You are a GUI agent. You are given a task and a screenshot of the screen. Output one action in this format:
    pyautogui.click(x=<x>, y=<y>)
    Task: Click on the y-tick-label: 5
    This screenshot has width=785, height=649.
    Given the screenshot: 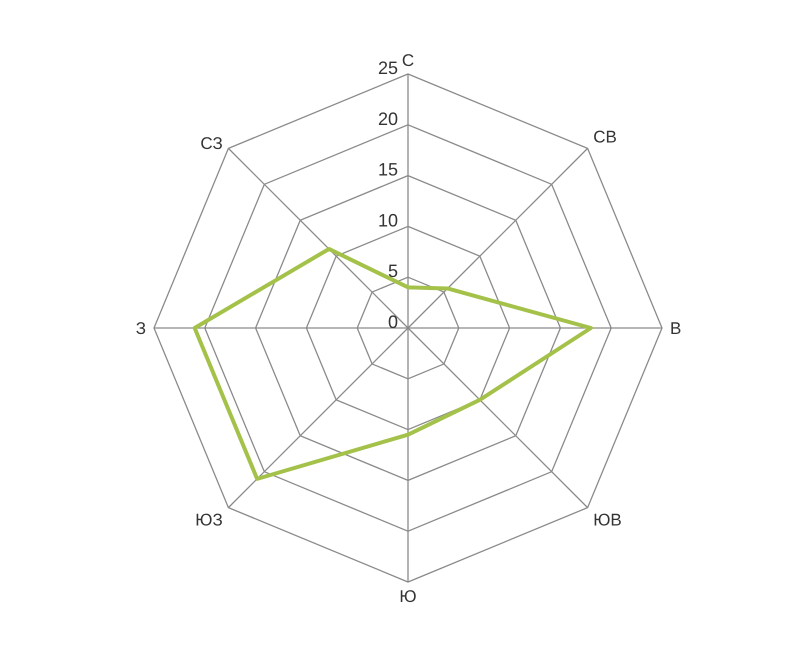 What is the action you would take?
    pyautogui.click(x=393, y=271)
    